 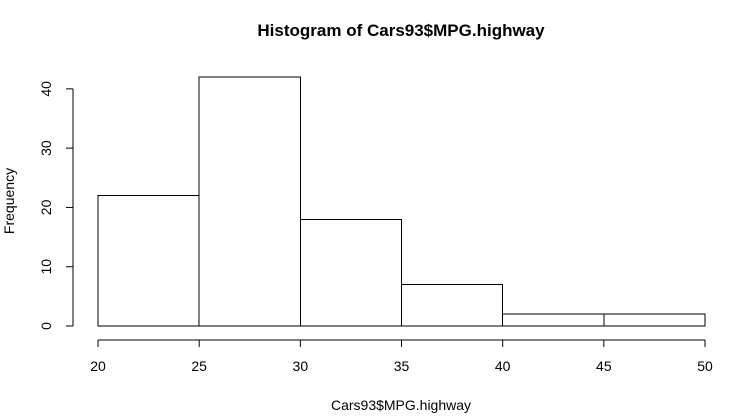 I want to click on x-tick-label-5: 45, so click(x=604, y=366).